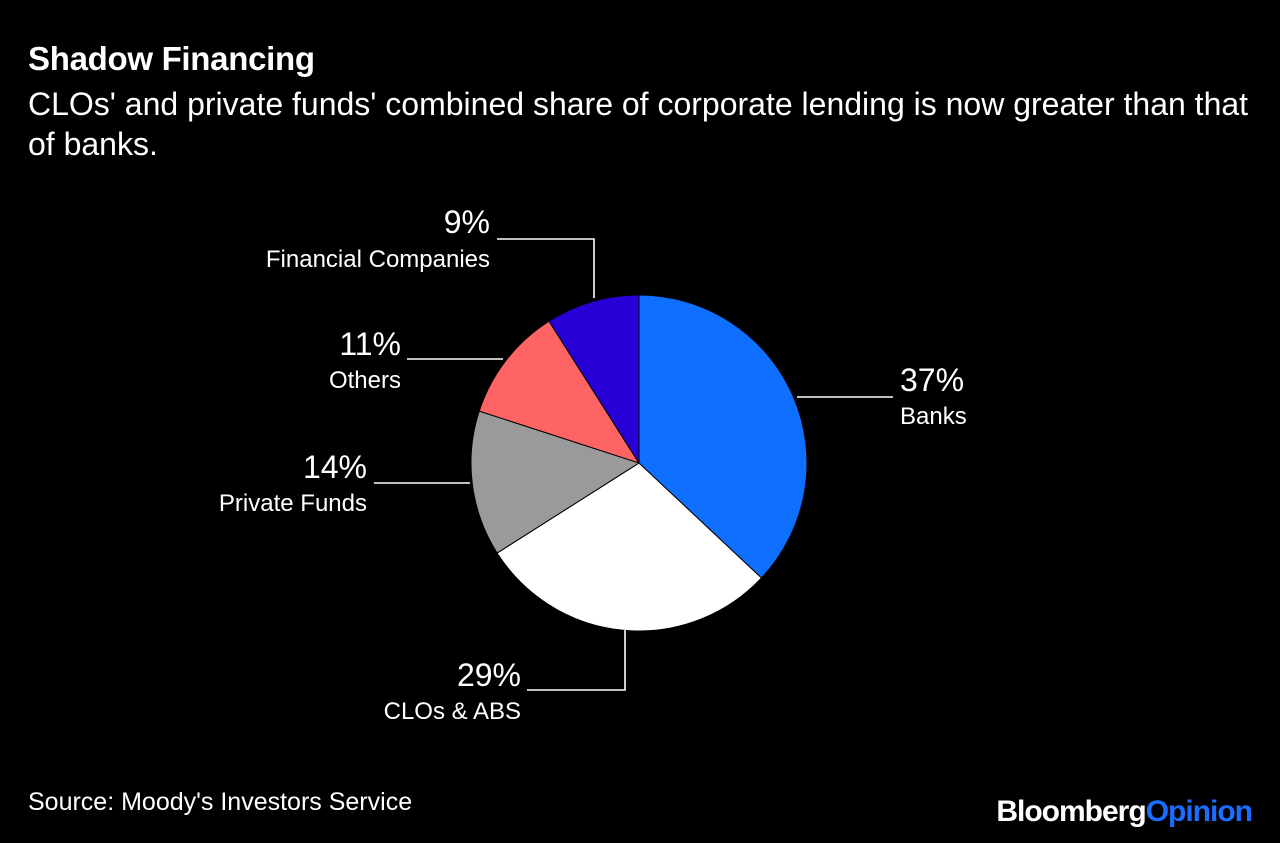 The height and width of the screenshot is (843, 1280). I want to click on slice-value-label-private-funds: 14%, so click(335, 467).